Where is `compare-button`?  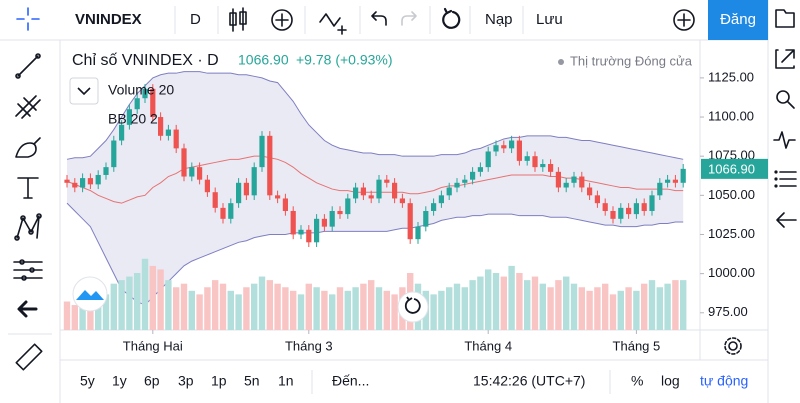
compare-button is located at coordinates (333, 24).